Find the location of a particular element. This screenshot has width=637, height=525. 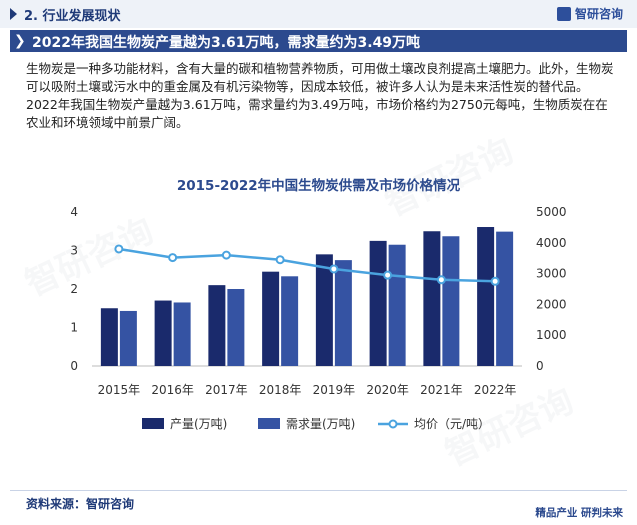

legend-label: 产量(万吨) is located at coordinates (198, 424).